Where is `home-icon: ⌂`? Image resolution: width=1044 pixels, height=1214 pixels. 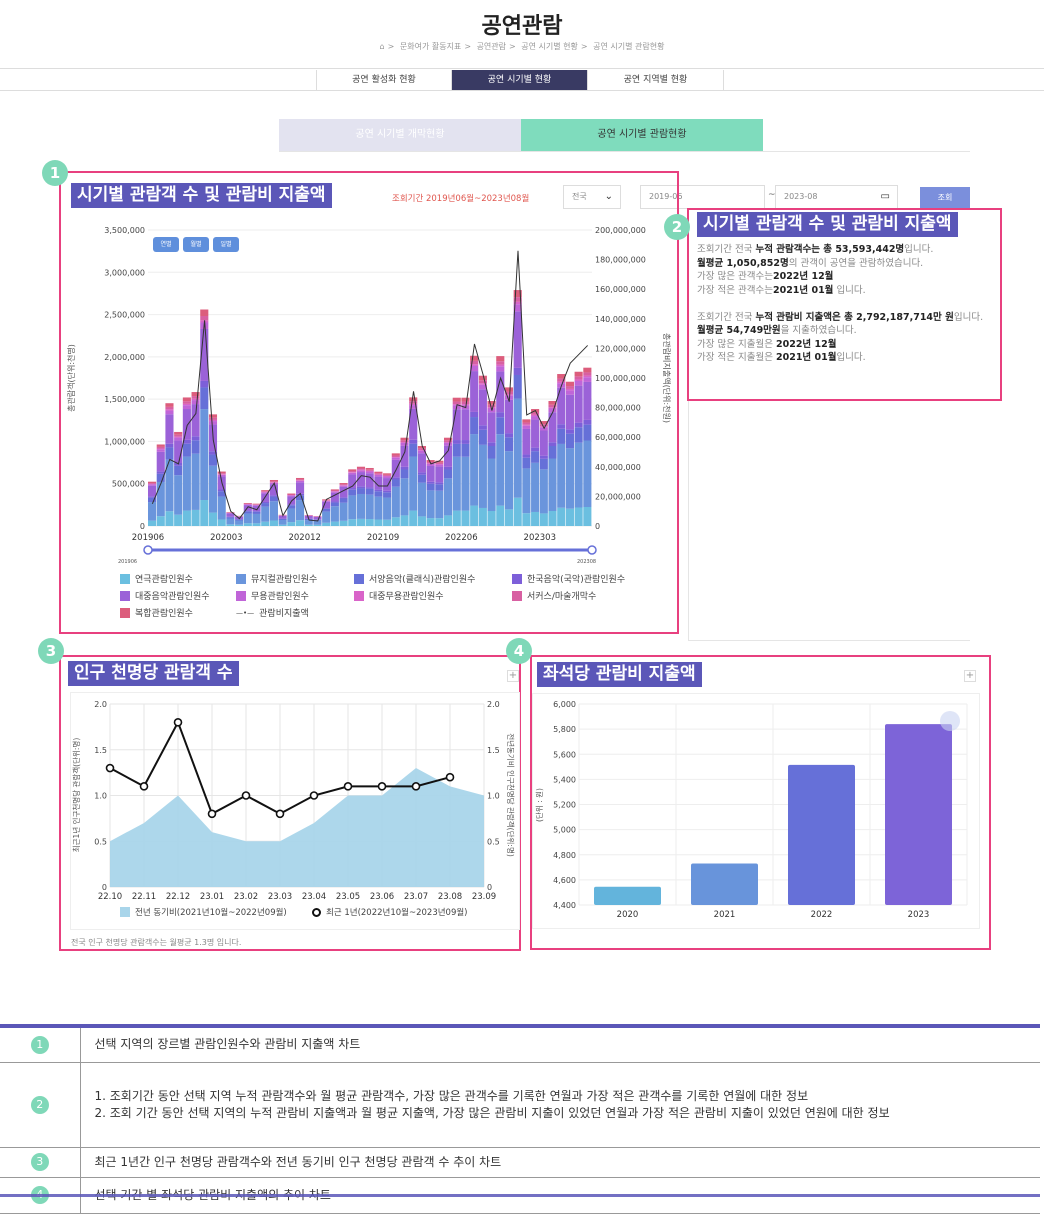
home-icon: ⌂ is located at coordinates (382, 46).